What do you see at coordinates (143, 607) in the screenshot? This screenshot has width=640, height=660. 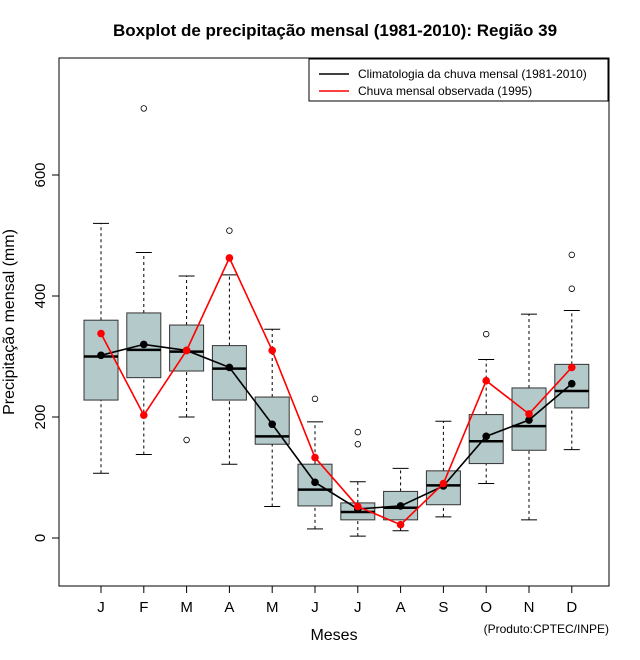 I see `x-tick-label: F` at bounding box center [143, 607].